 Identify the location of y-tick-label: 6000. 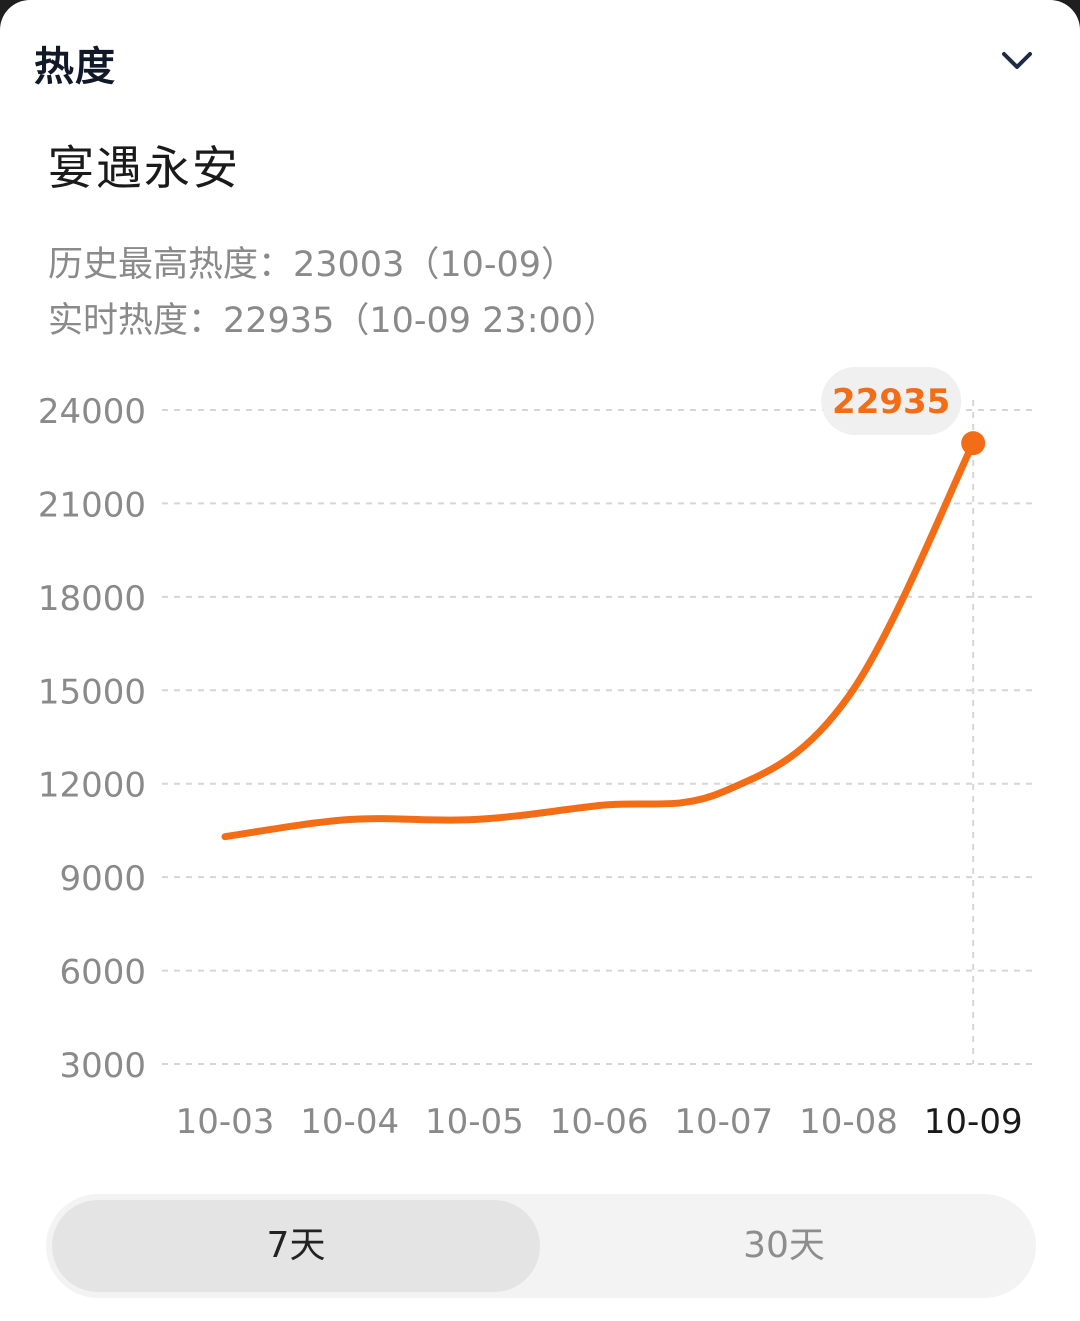
(102, 973).